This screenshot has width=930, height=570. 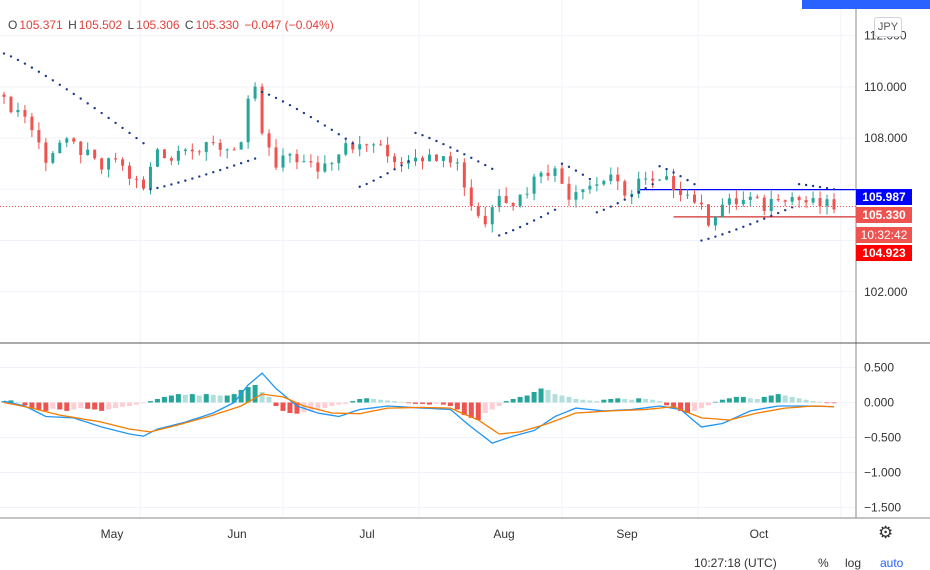 I want to click on time-tick-label: Oct, so click(x=759, y=534).